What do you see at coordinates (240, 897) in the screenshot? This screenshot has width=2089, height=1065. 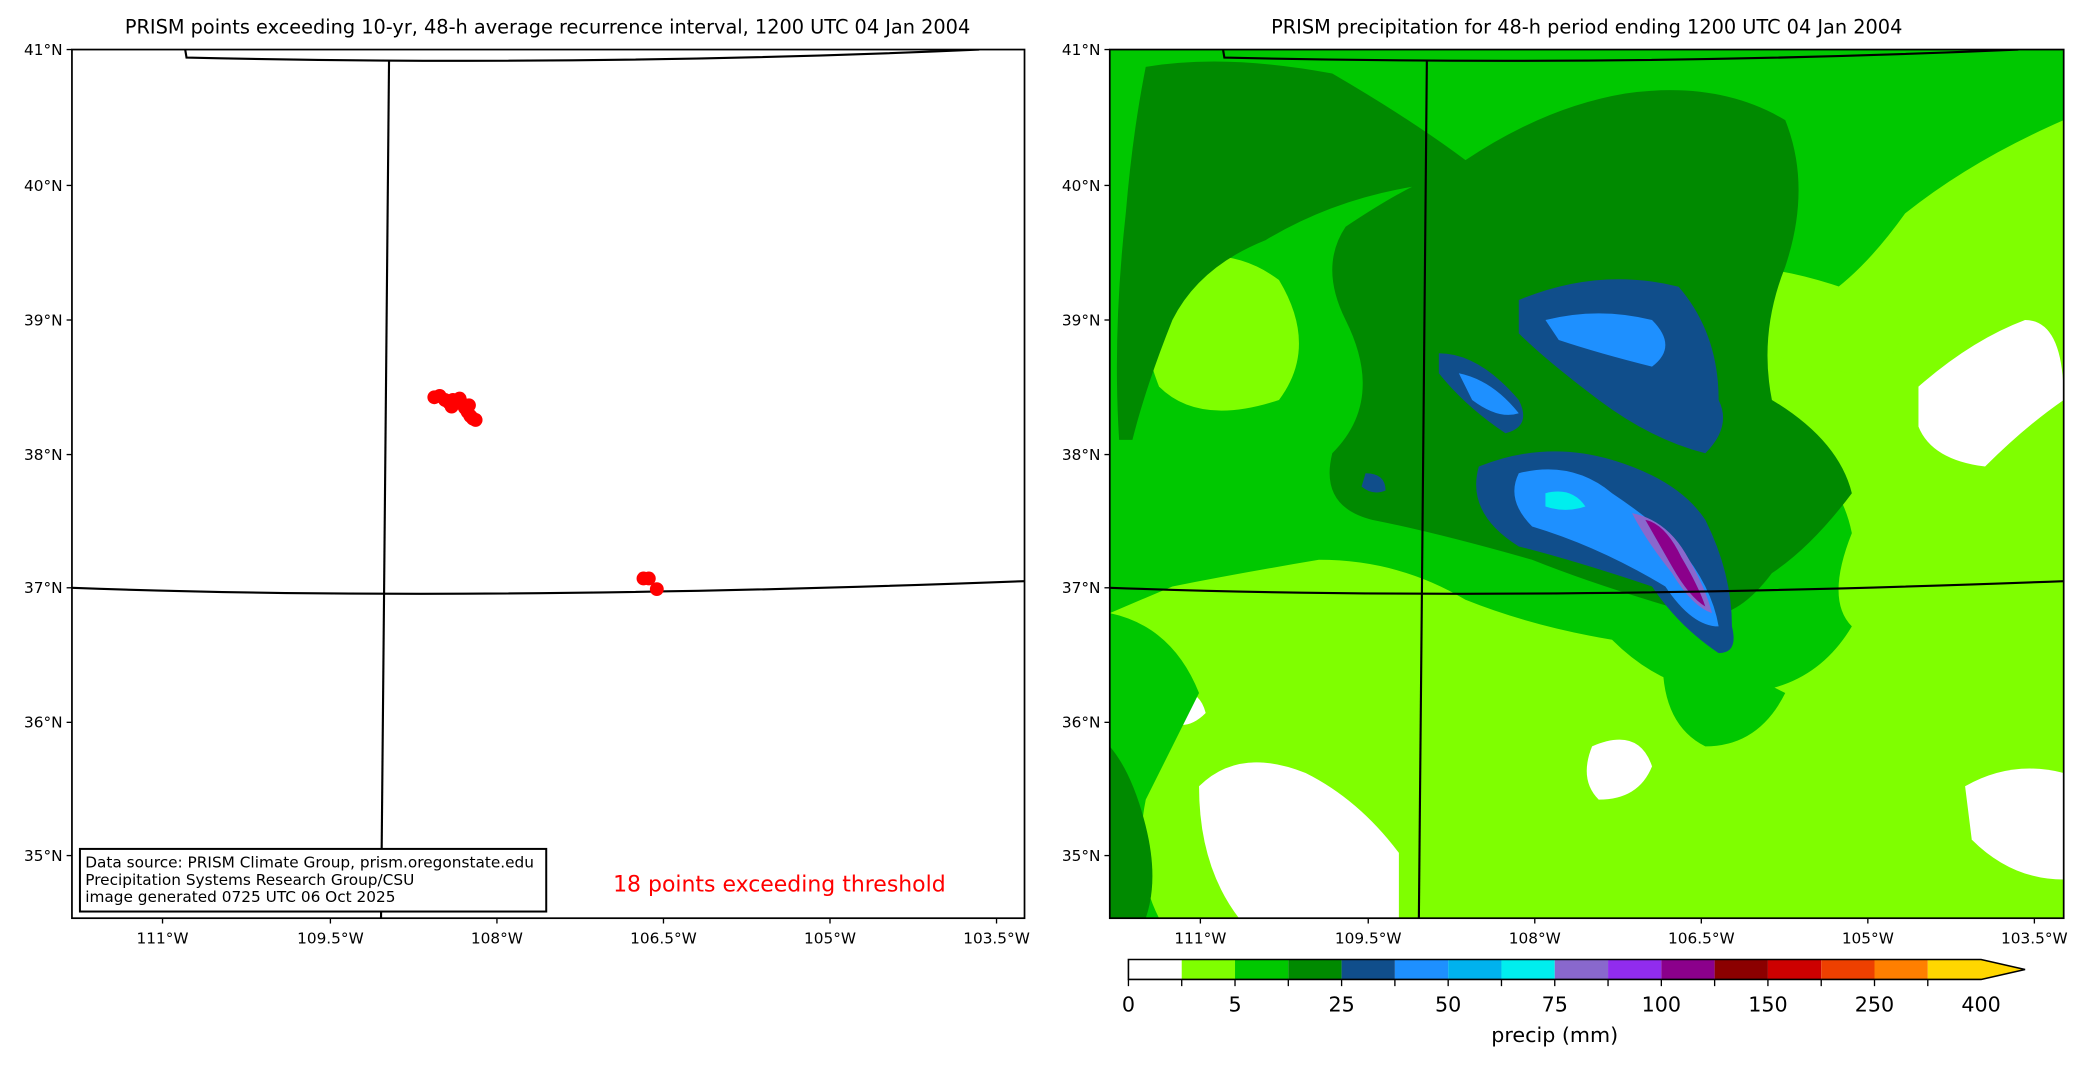 I see `source-line-3: image generated 0725 UTC 06 Oct 2025` at bounding box center [240, 897].